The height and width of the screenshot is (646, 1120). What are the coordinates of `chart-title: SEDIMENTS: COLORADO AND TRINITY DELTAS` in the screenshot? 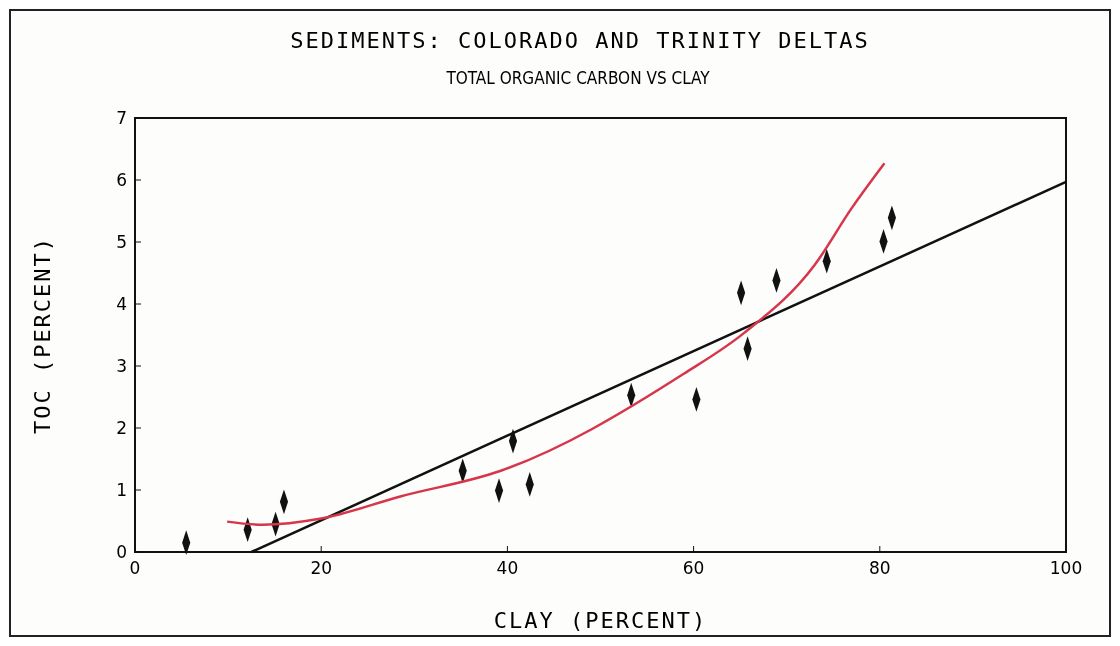 It's located at (580, 40).